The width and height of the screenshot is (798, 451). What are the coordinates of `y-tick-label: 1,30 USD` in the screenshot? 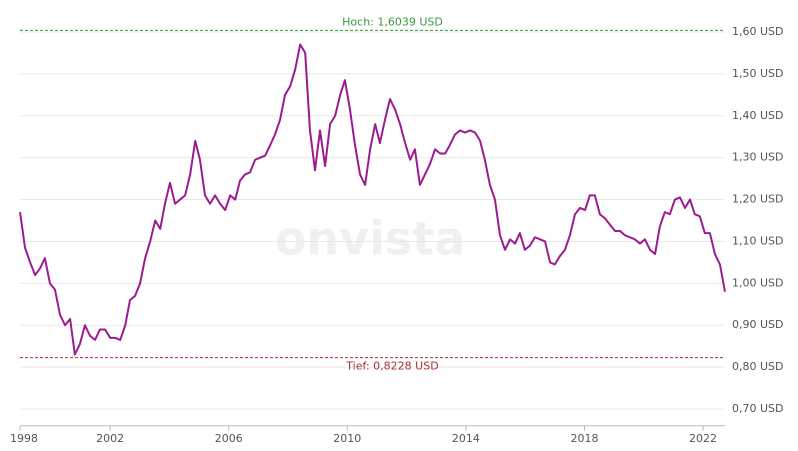 It's located at (758, 157).